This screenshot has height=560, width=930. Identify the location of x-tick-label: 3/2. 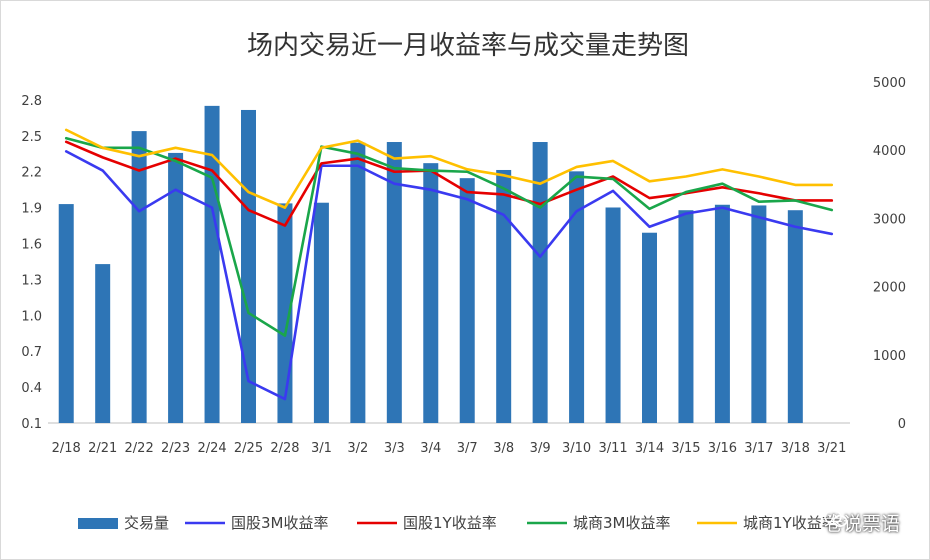
(357, 448).